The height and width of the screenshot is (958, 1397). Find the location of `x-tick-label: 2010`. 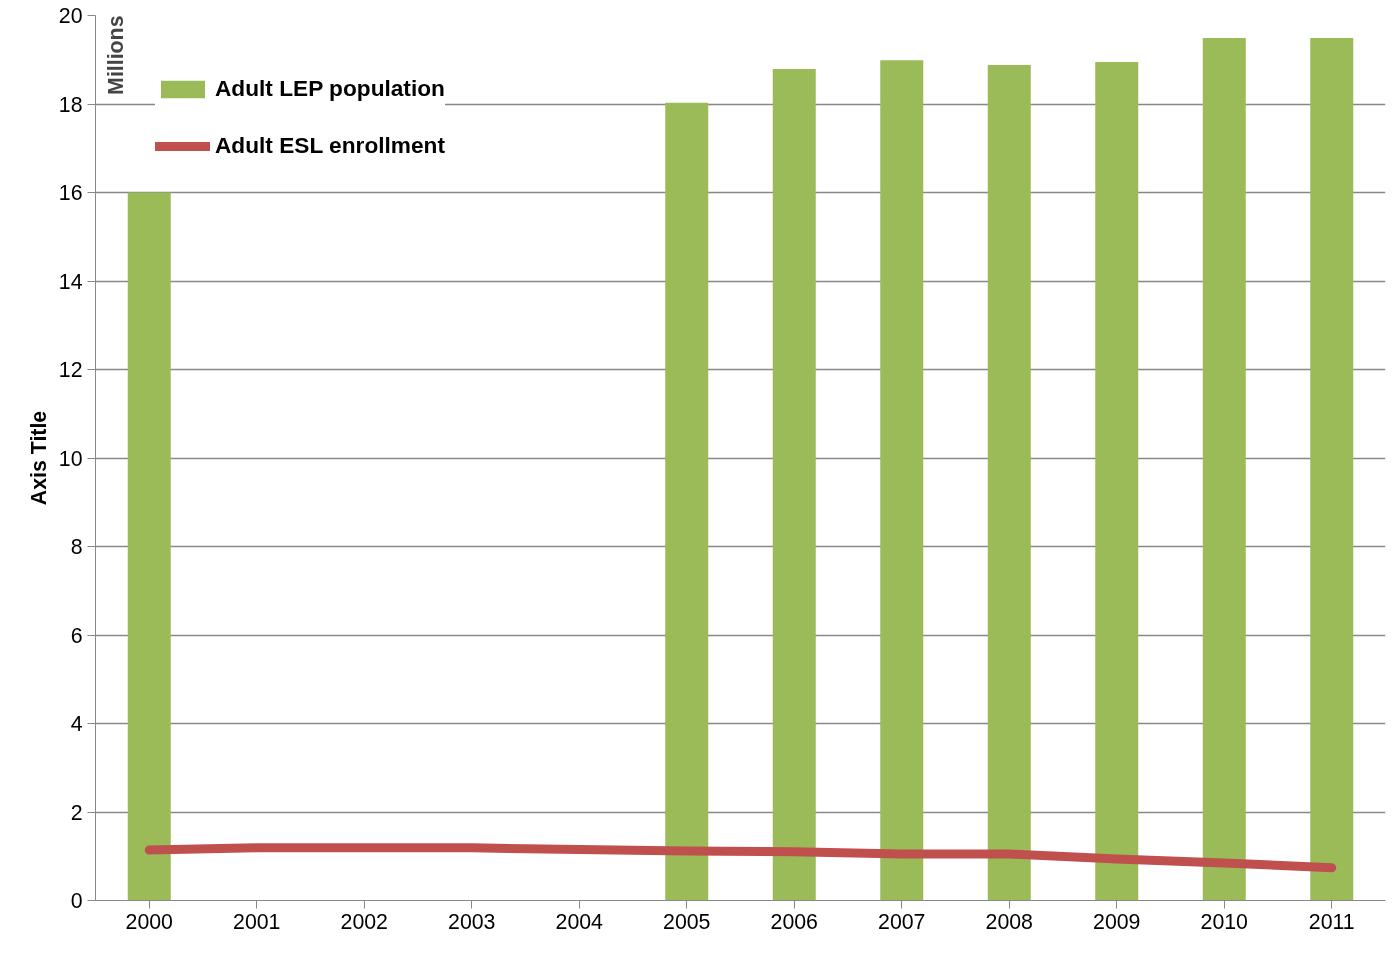

x-tick-label: 2010 is located at coordinates (1224, 921).